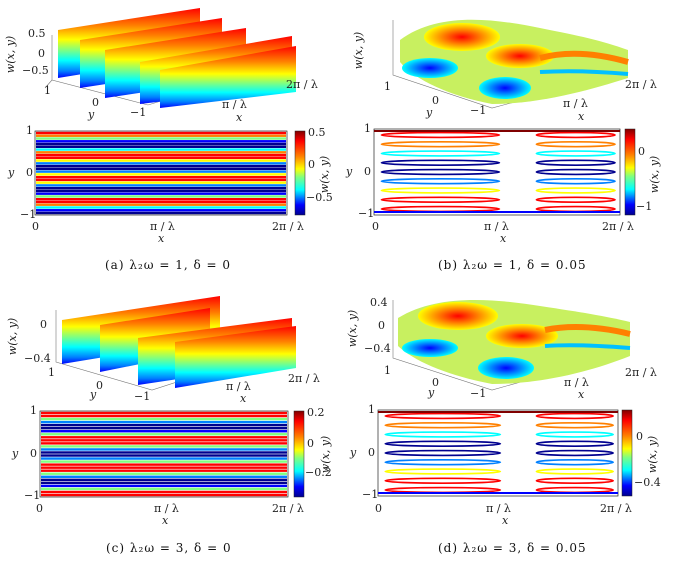 This screenshot has height=563, width=676. Describe the element at coordinates (641, 372) in the screenshot. I see `surface-d-xtick-2: 2π / λ` at that location.